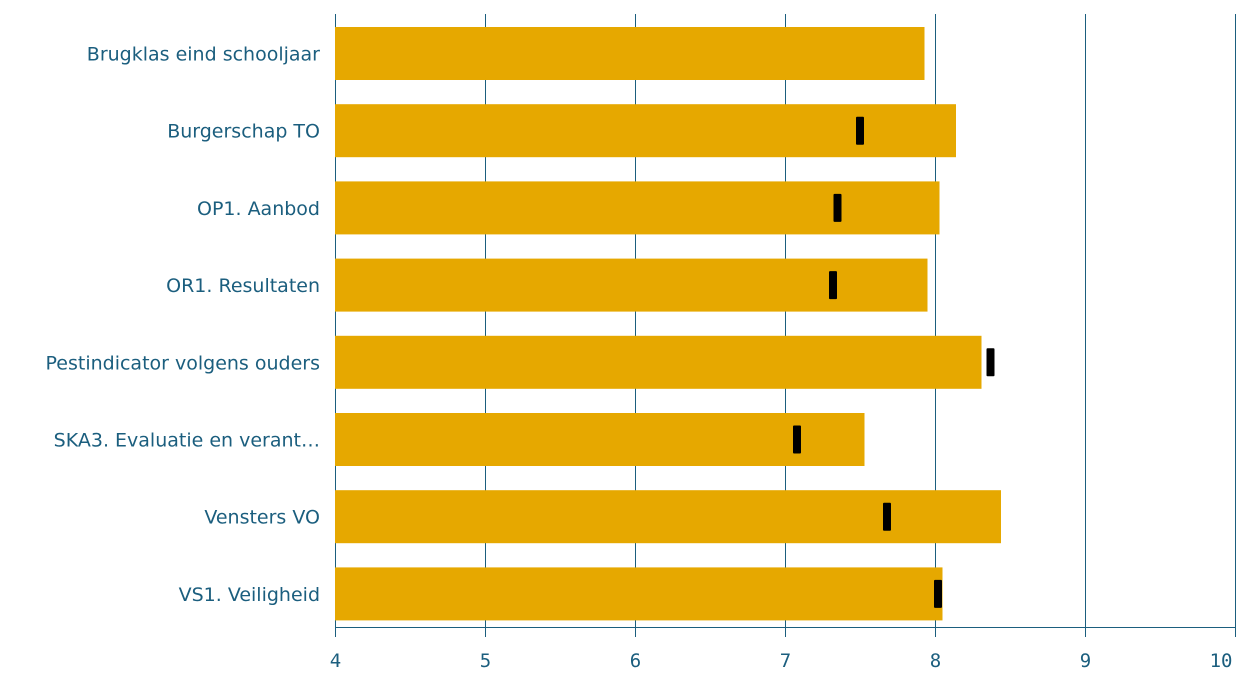  What do you see at coordinates (1085, 661) in the screenshot?
I see `x-tick-label-9: 9` at bounding box center [1085, 661].